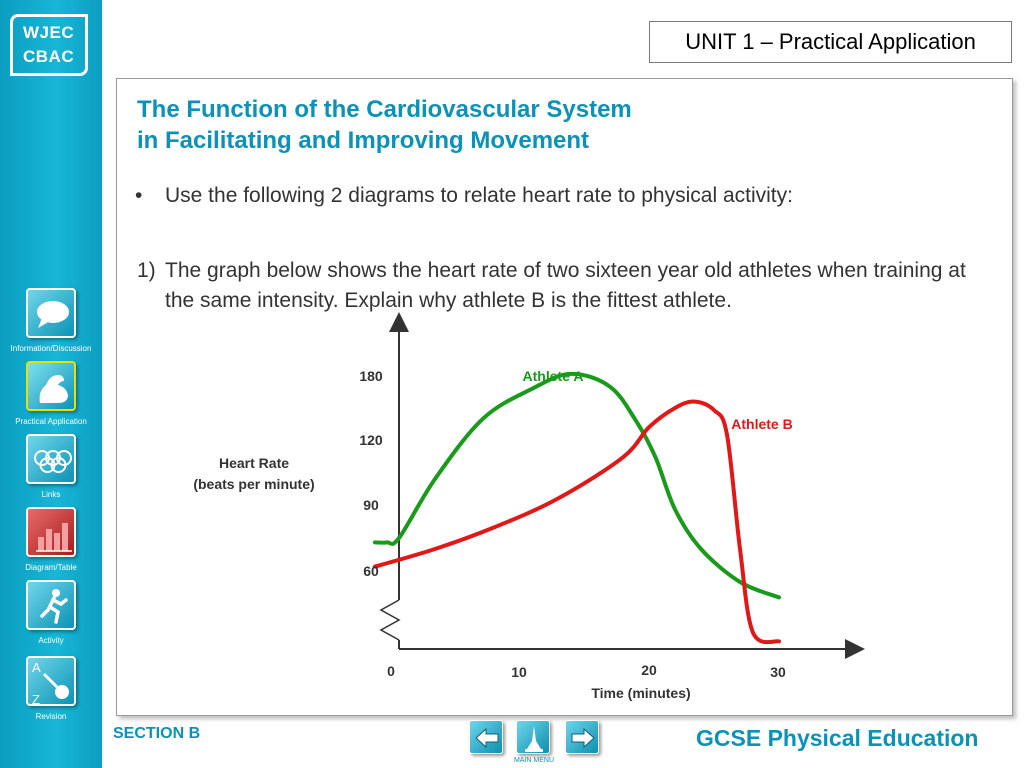  I want to click on y-tick-label: 120, so click(371, 440).